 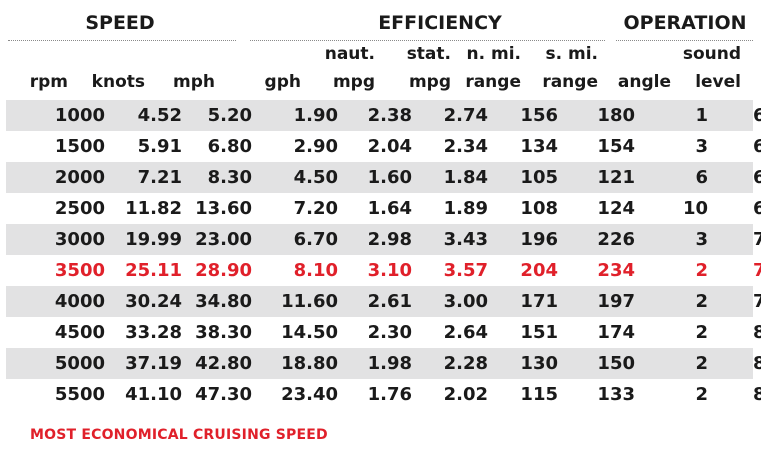 What do you see at coordinates (616, 332) in the screenshot?
I see `cell-smi-range: 174` at bounding box center [616, 332].